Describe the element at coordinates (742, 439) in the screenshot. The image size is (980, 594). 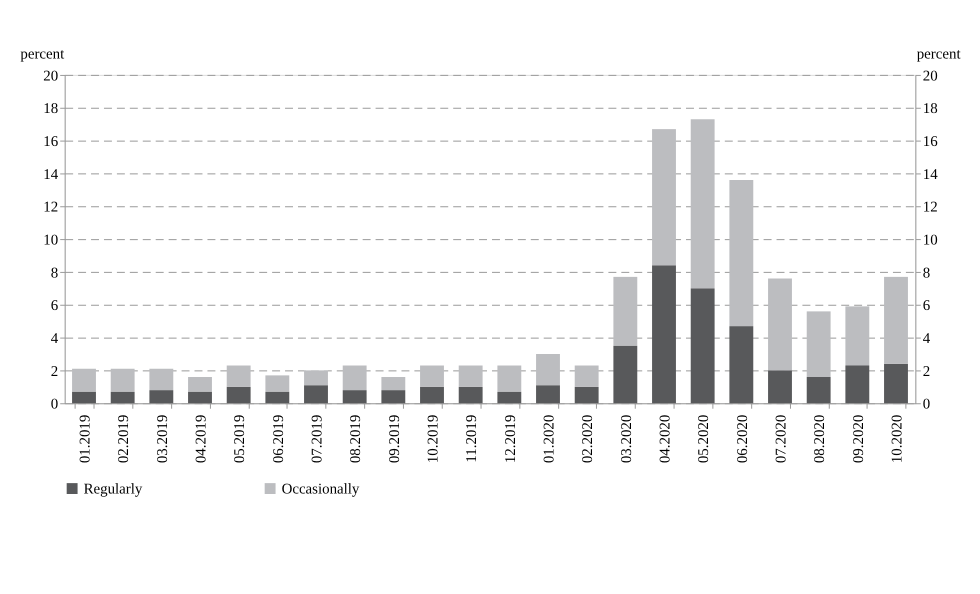
I see `x-tick-label: 06.2020` at that location.